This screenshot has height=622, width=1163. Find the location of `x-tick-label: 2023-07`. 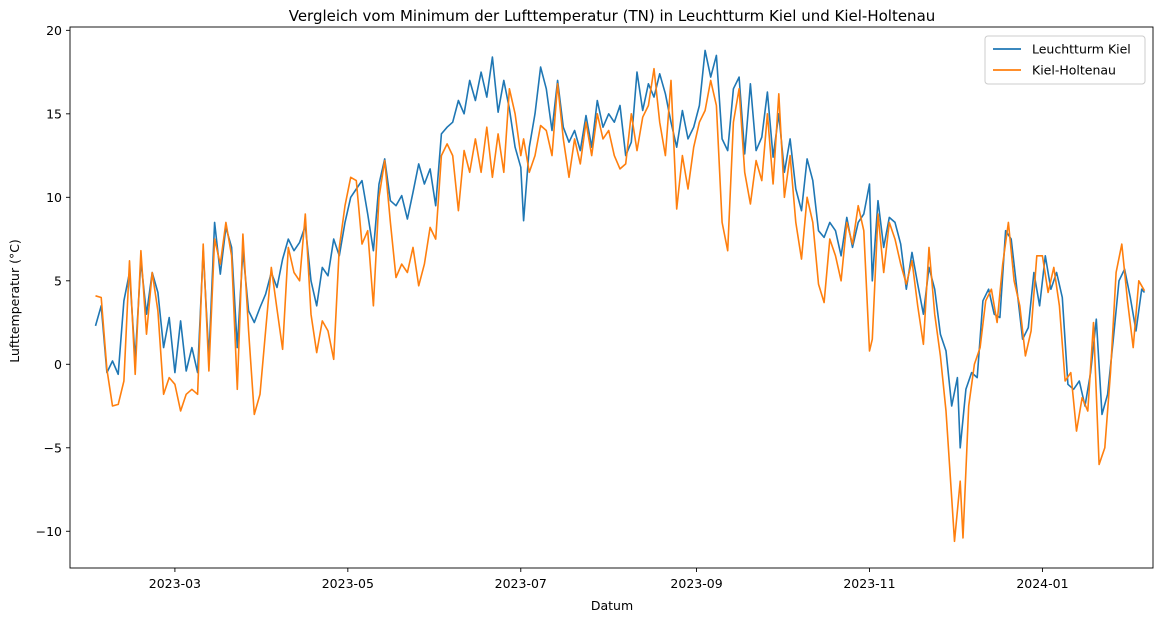

x-tick-label: 2023-07 is located at coordinates (521, 583).